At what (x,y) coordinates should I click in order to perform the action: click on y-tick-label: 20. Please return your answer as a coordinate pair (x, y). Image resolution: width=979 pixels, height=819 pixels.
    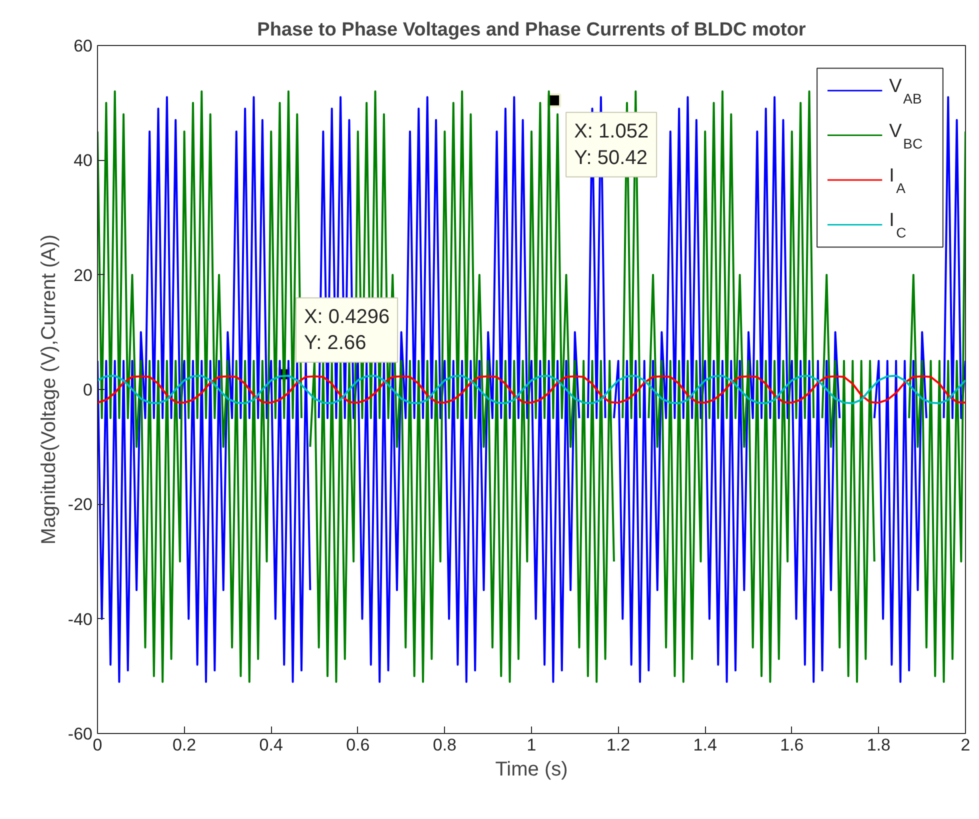
    Looking at the image, I should click on (83, 275).